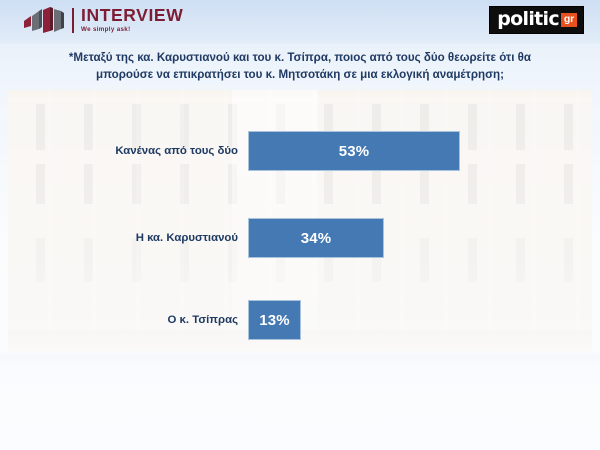  I want to click on bar-segment: 13%, so click(274, 320).